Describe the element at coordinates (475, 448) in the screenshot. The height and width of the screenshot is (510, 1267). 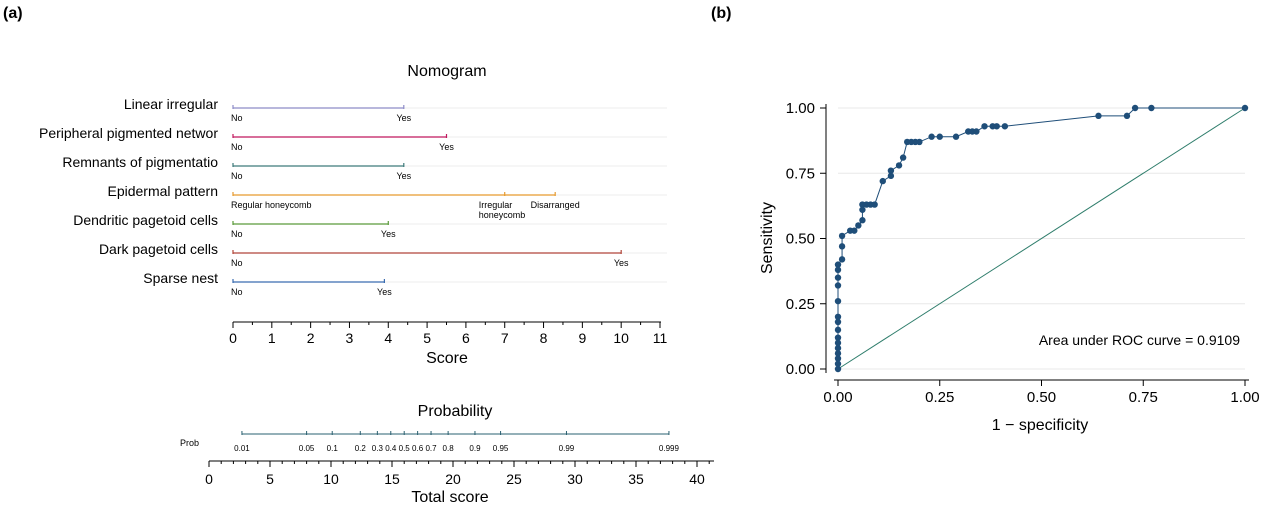
I see `probability-tick-label: 0.9` at that location.